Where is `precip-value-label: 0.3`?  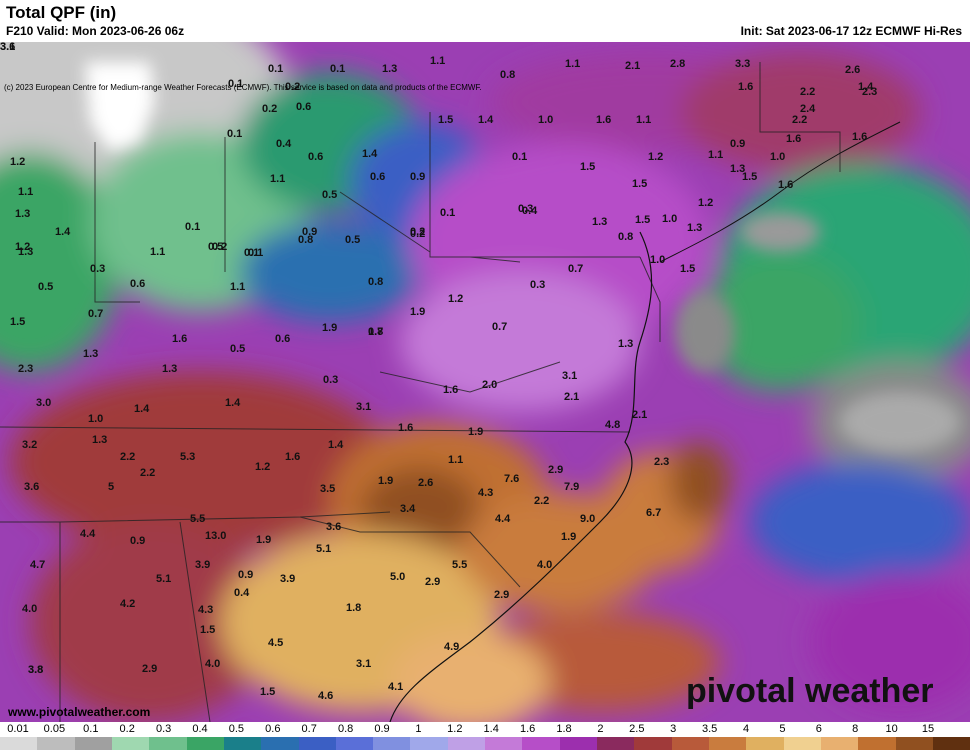
precip-value-label: 0.3 is located at coordinates (98, 269).